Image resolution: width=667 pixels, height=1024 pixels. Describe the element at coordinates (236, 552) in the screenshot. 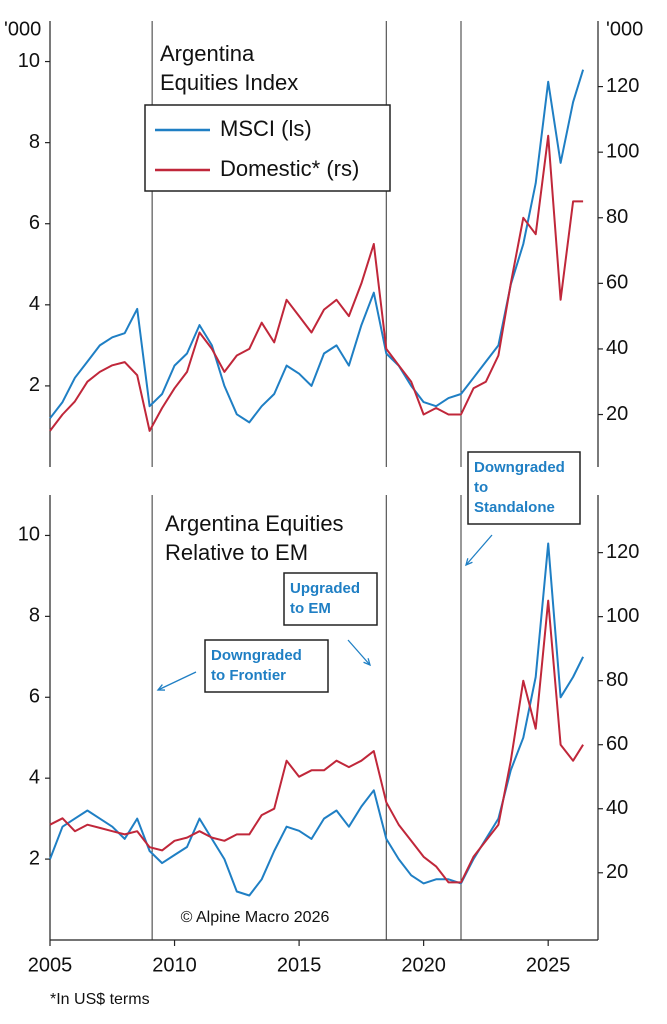

I see `chart-title: Relative to EM` at that location.